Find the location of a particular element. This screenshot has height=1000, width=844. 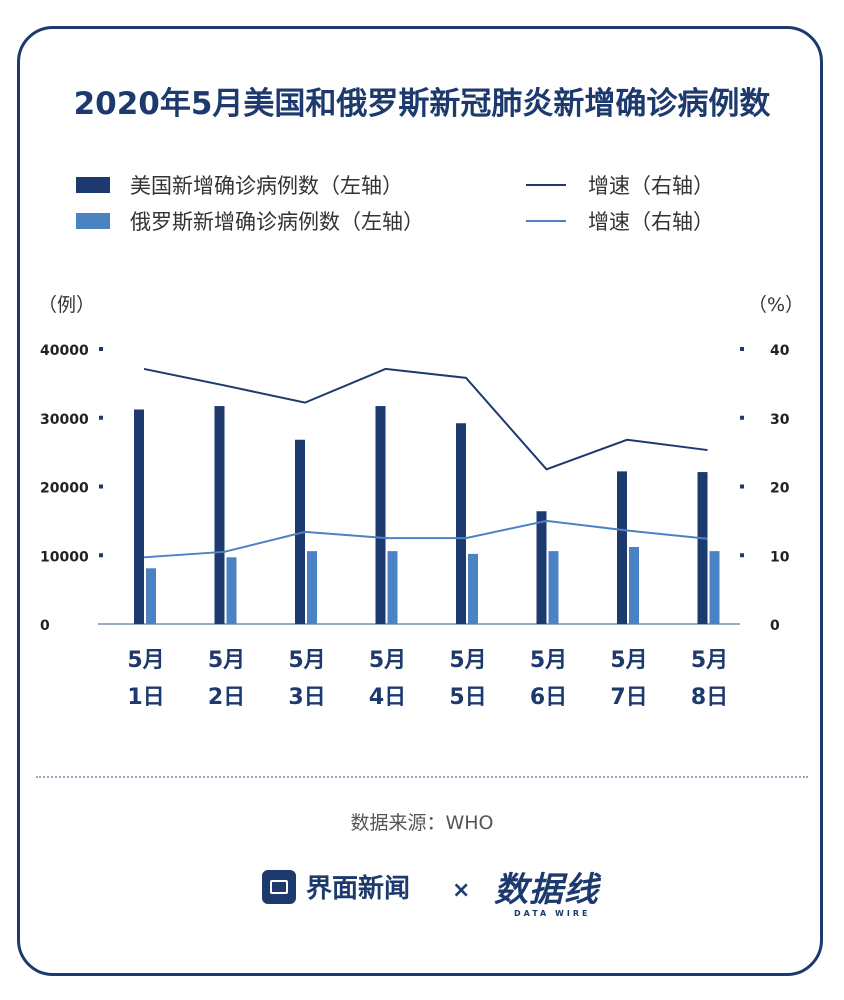

datawire-logo: 数据线 DATA WIRE is located at coordinates (546, 890).